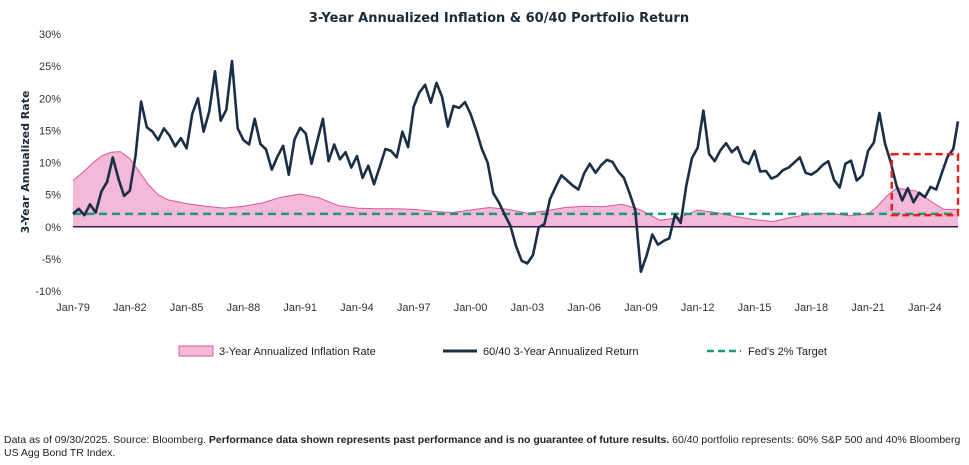 This screenshot has height=465, width=969. I want to click on x-tick-label: Jan-06, so click(584, 308).